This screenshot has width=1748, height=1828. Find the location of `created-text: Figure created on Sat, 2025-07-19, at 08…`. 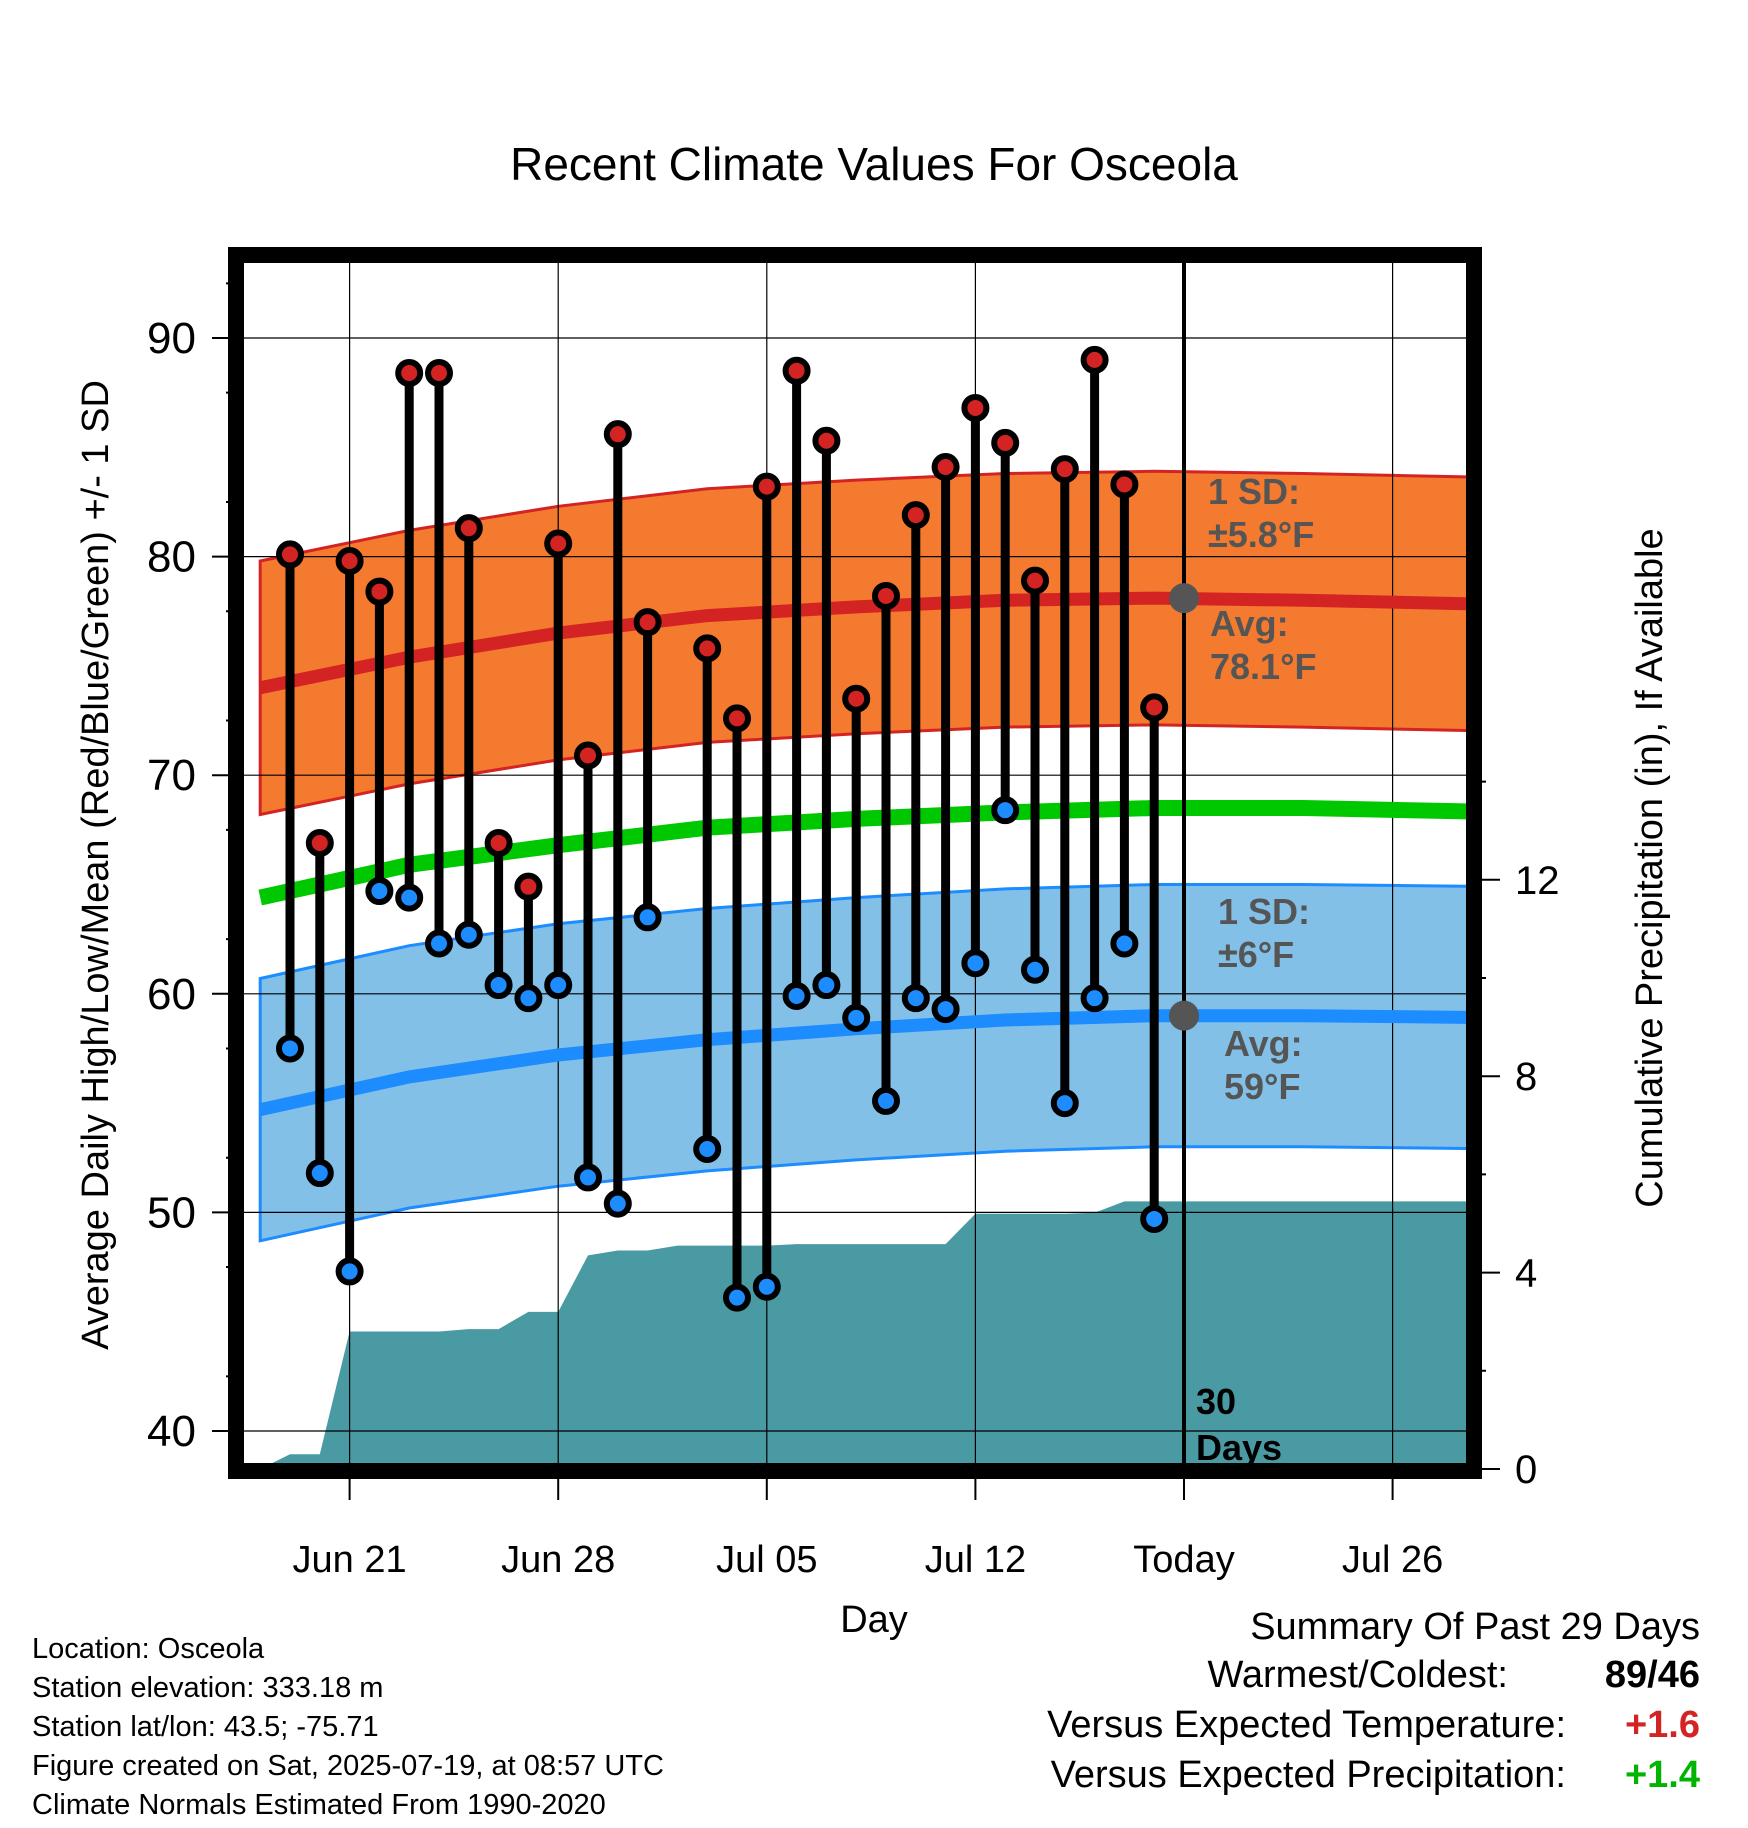

created-text: Figure created on Sat, 2025-07-19, at 08… is located at coordinates (348, 1766).